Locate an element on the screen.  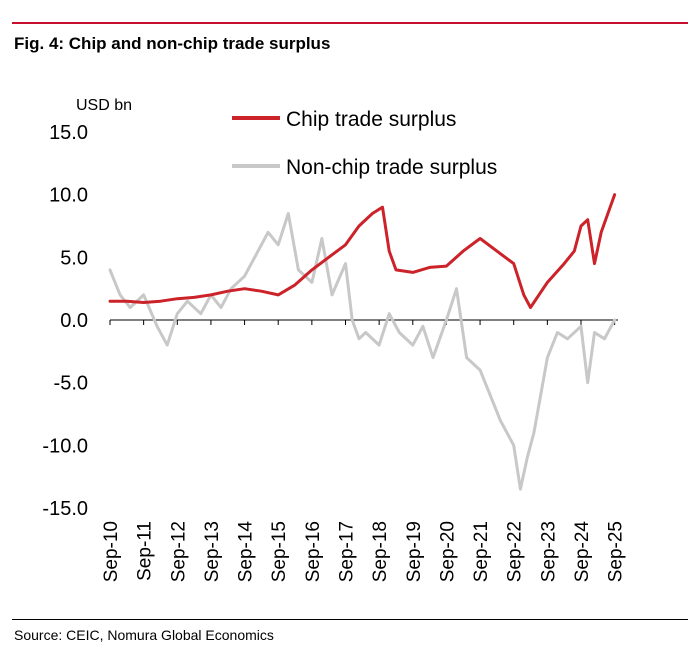
figure-title: Fig. 4: Chip and non-chip trade surplus is located at coordinates (172, 43).